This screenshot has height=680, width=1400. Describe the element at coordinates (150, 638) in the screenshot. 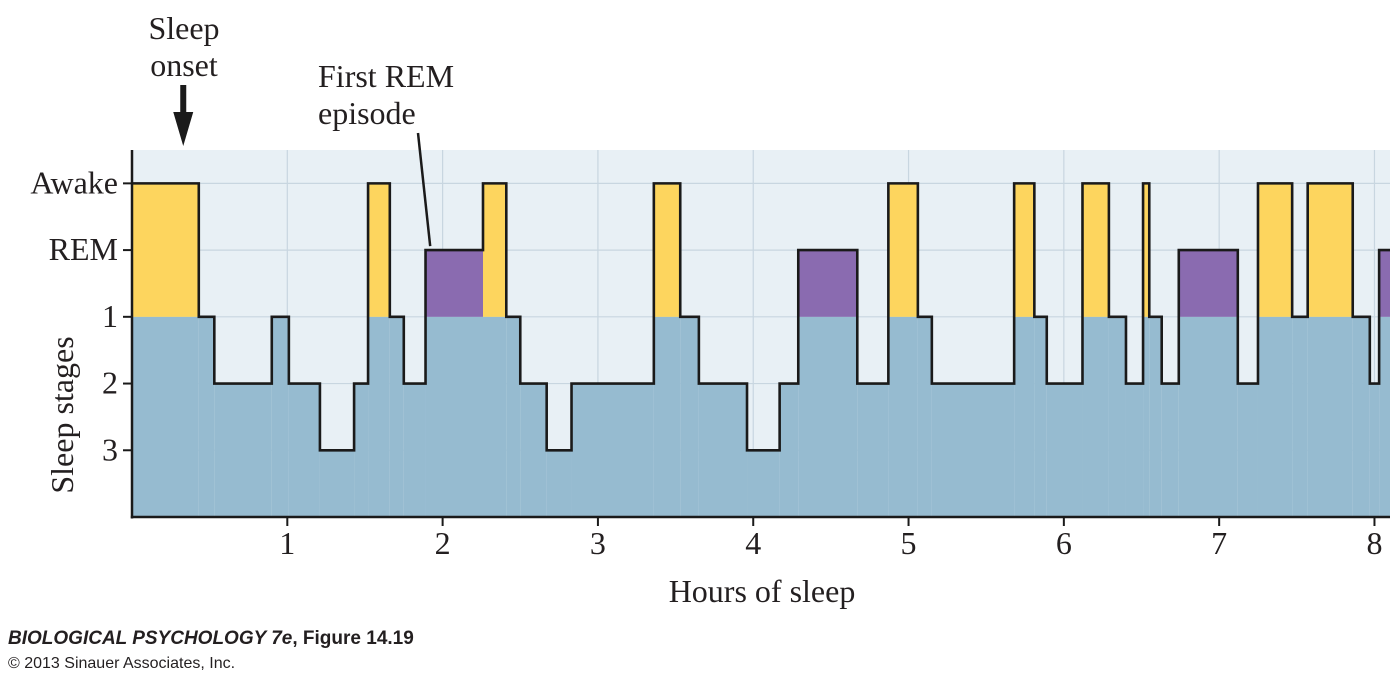

I see `book-title: BIOLOGICAL PSYCHOLOGY 7e` at that location.